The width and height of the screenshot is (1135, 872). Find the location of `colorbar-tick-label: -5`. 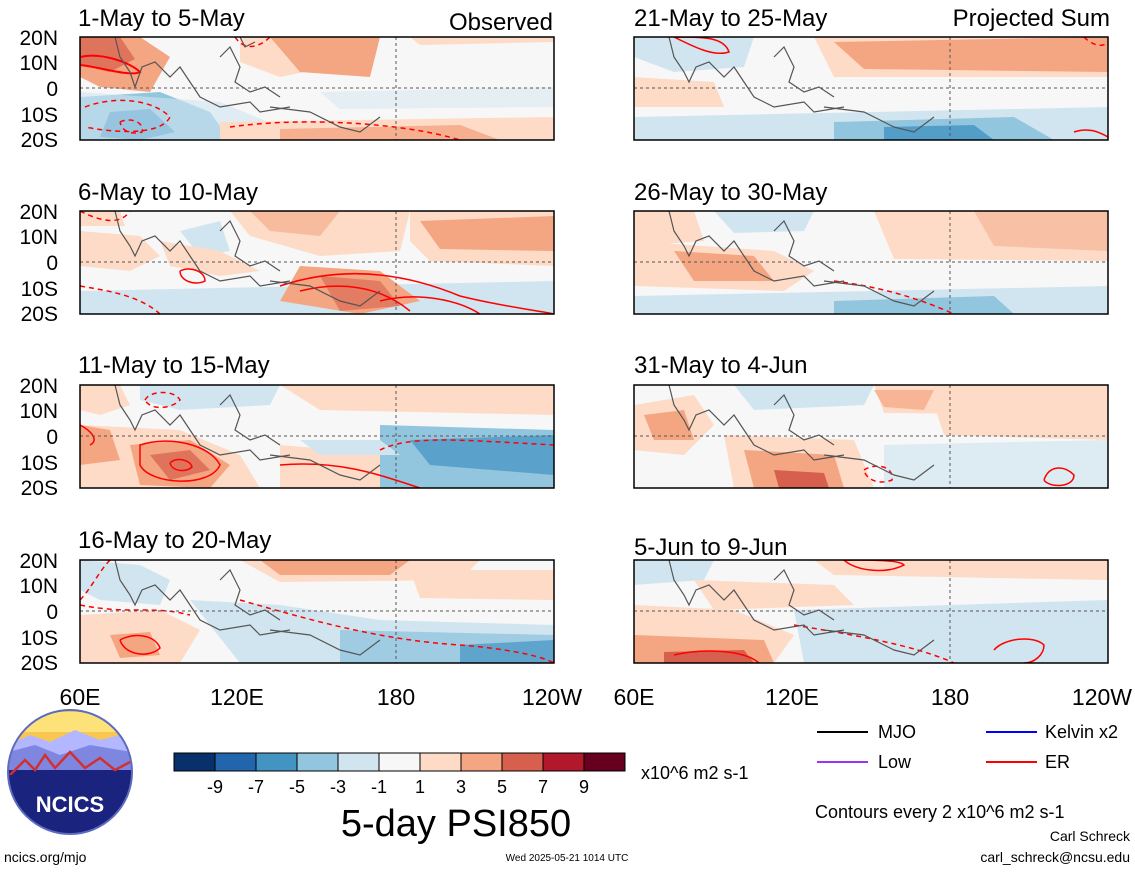

colorbar-tick-label: -5 is located at coordinates (297, 787).